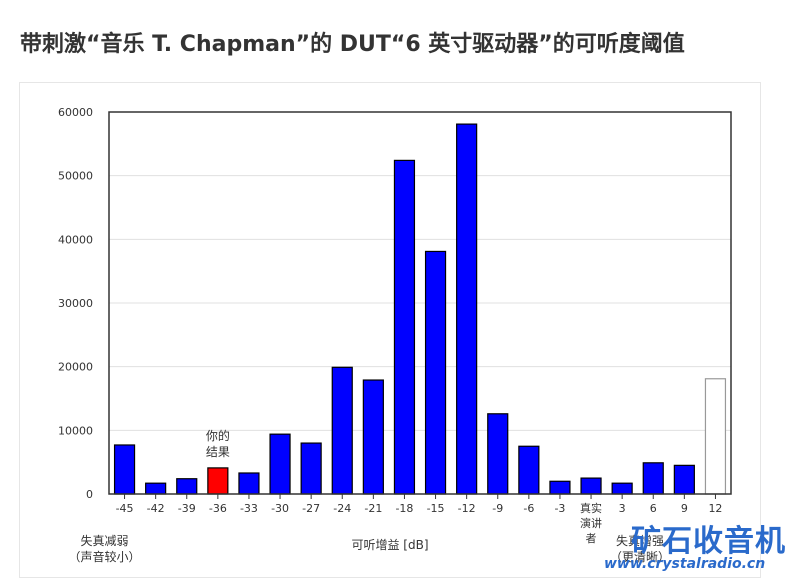  I want to click on x-tick-label: -33, so click(249, 508).